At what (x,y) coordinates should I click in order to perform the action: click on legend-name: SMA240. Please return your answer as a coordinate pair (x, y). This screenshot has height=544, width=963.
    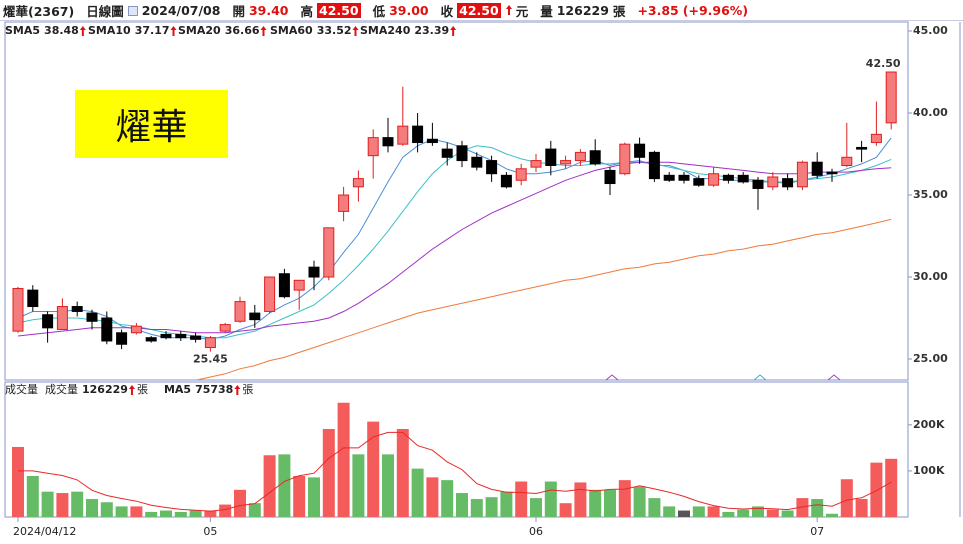
    Looking at the image, I should click on (385, 30).